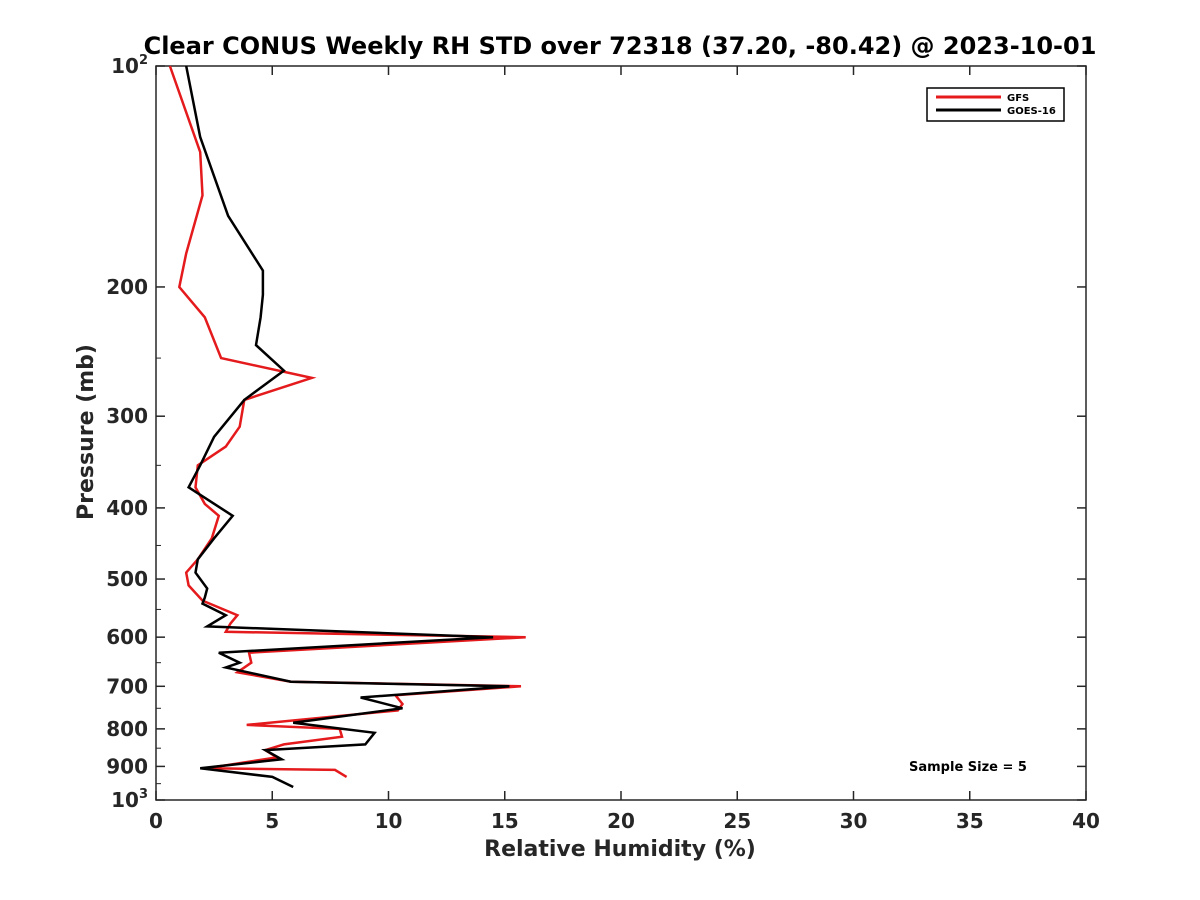 This screenshot has width=1200, height=900. What do you see at coordinates (156, 821) in the screenshot?
I see `x-tick-label: 0` at bounding box center [156, 821].